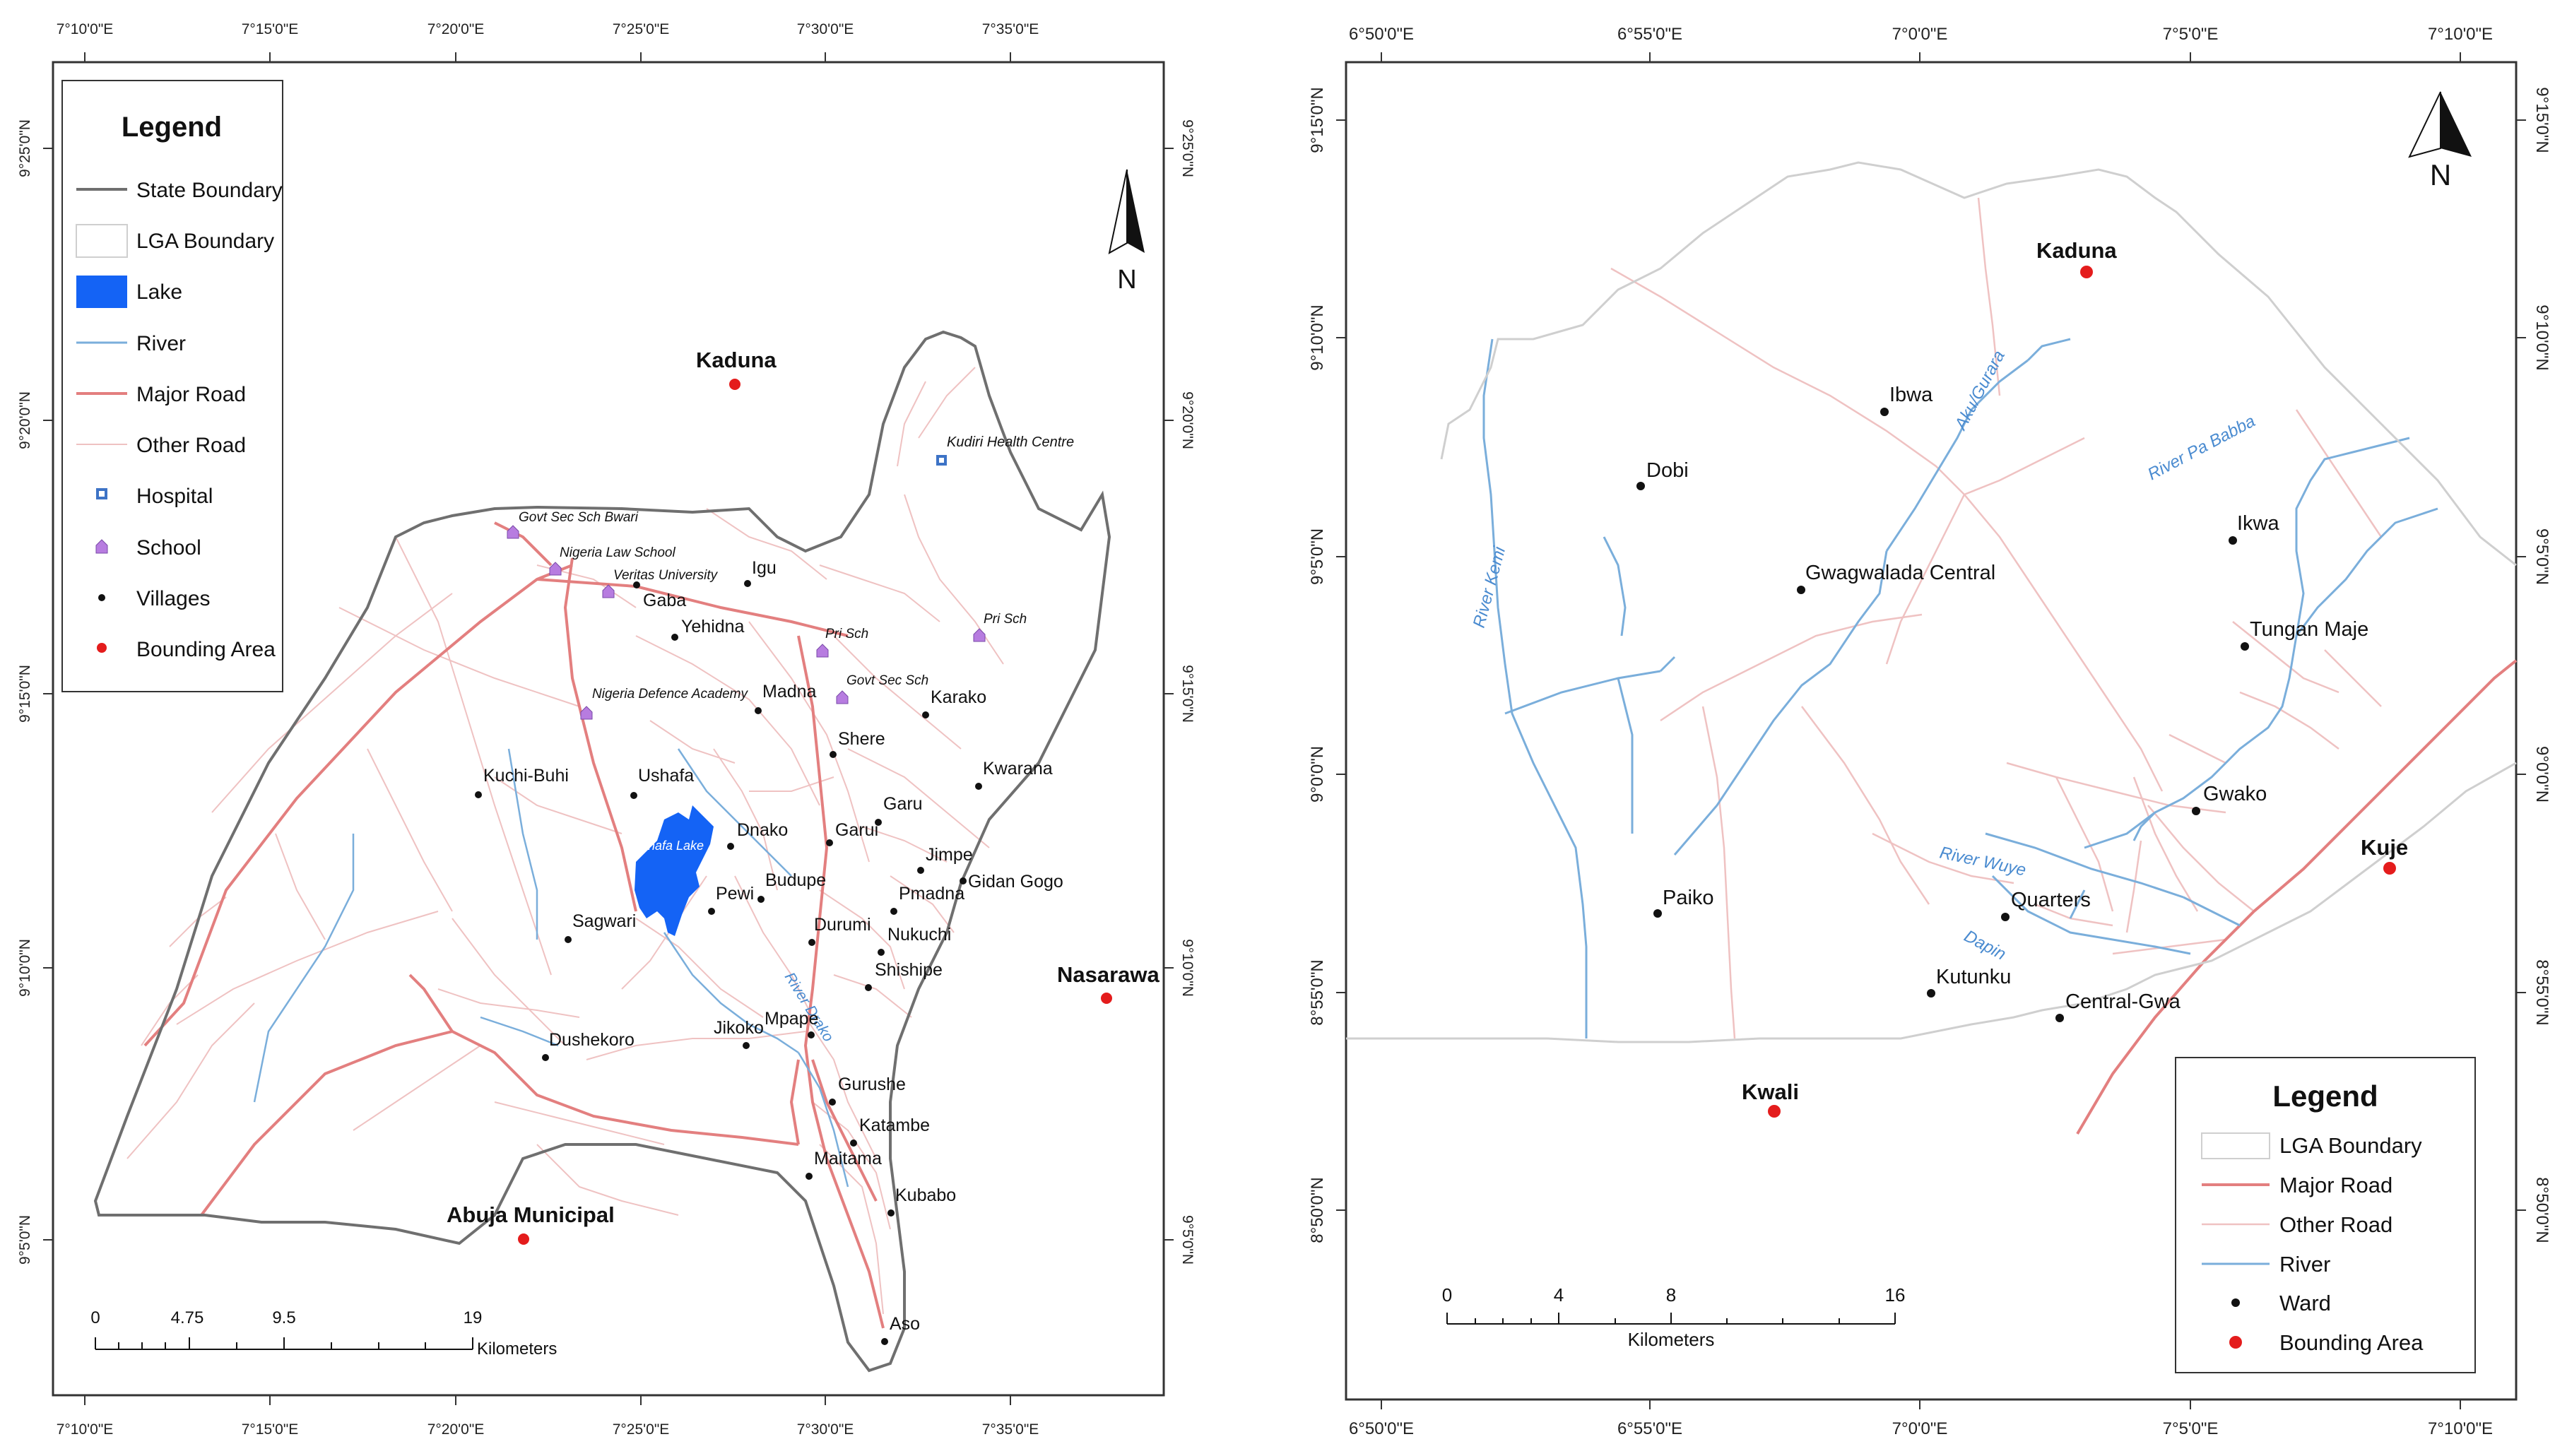 The image size is (2555, 1456). I want to click on lat-label-left: 8°55'0"N, so click(1317, 992).